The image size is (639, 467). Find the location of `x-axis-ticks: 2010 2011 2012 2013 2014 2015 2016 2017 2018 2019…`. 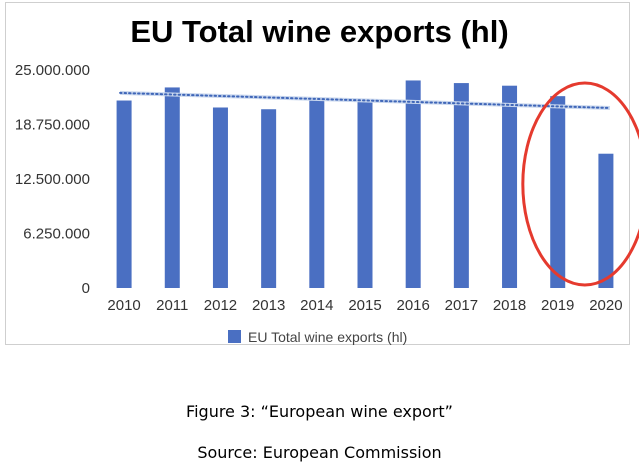

x-axis-ticks: 2010 2011 2012 2013 2014 2015 2016 2017 2018 2019… is located at coordinates (364, 305).